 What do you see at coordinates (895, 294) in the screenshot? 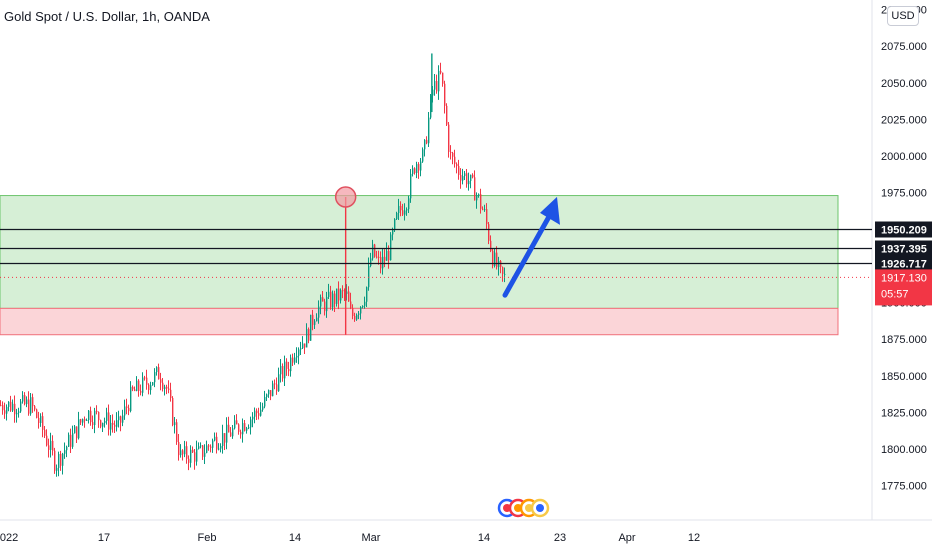
I see `bar-countdown: 05:57` at bounding box center [895, 294].